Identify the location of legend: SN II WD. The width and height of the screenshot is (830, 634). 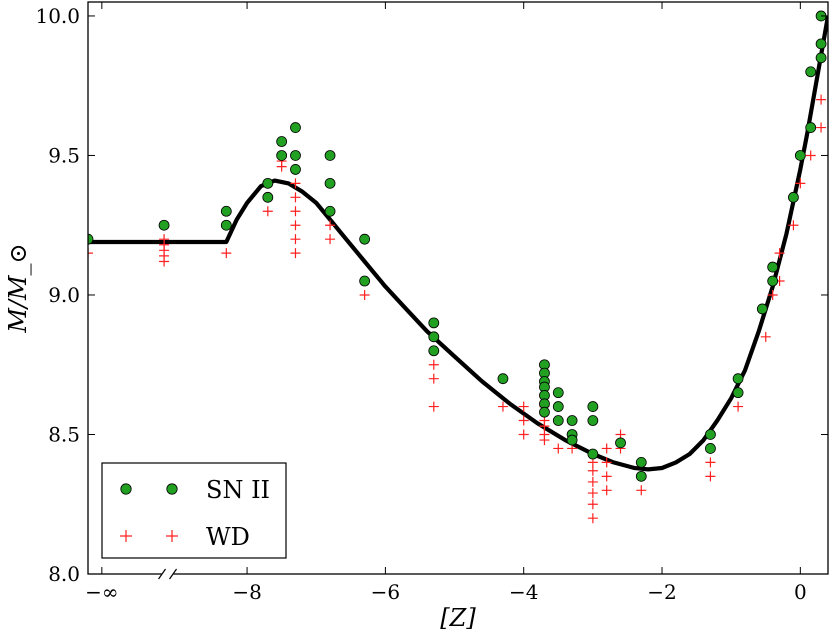
(194, 510).